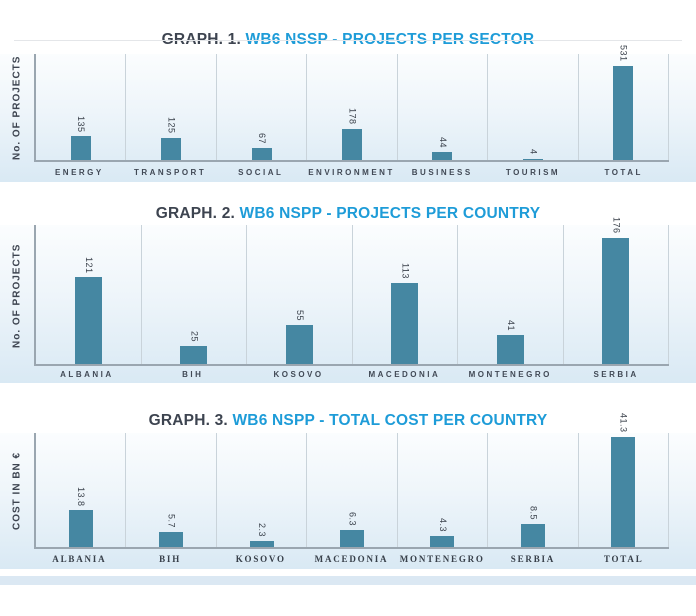  Describe the element at coordinates (352, 519) in the screenshot. I see `bar-value-label: 6.3` at that location.